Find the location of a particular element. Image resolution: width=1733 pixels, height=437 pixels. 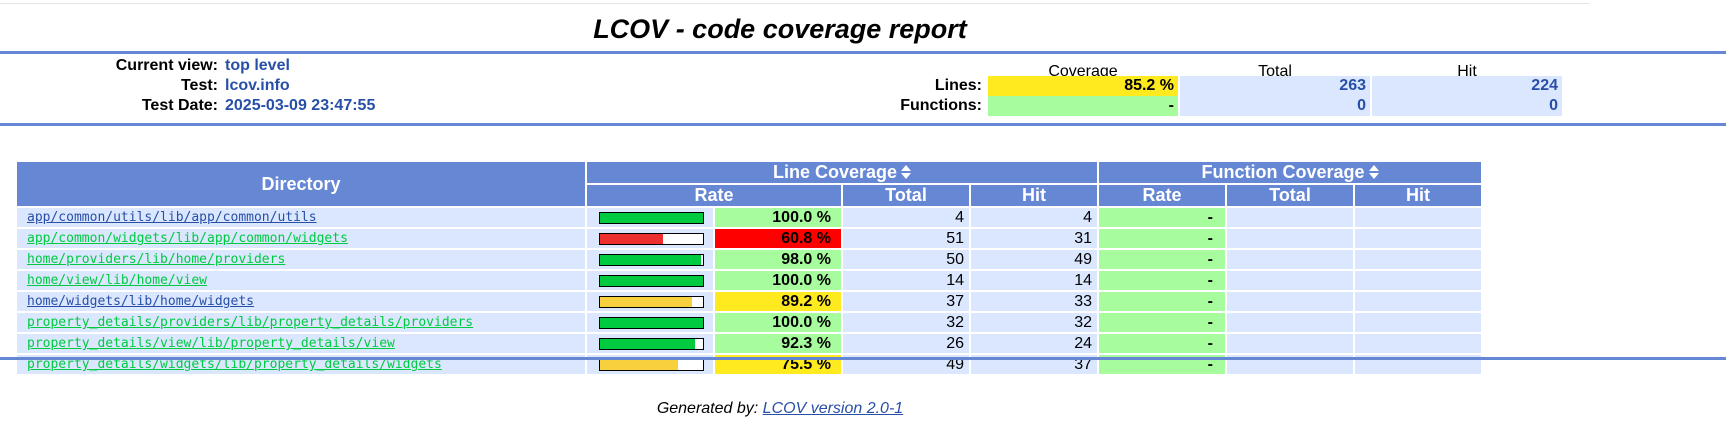

summary-functions-label: Functions: is located at coordinates (941, 105).